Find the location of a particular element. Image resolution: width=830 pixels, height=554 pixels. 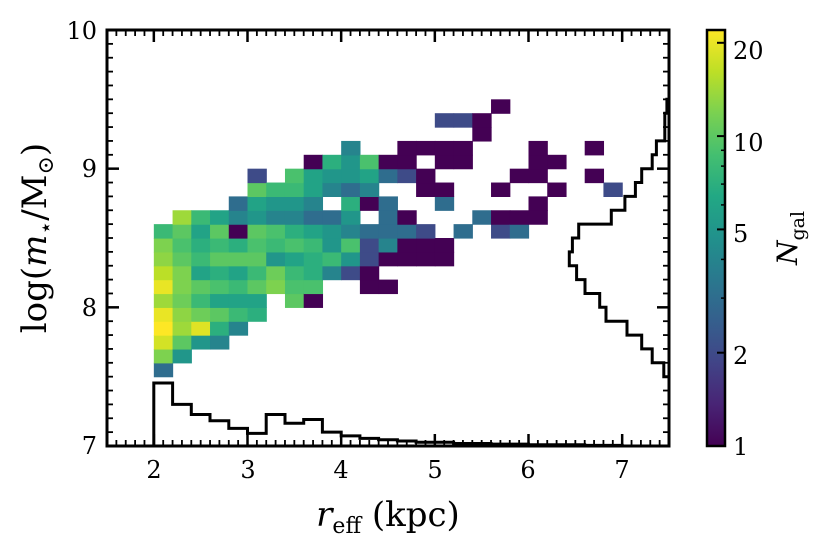

colorbar is located at coordinates (716, 238).